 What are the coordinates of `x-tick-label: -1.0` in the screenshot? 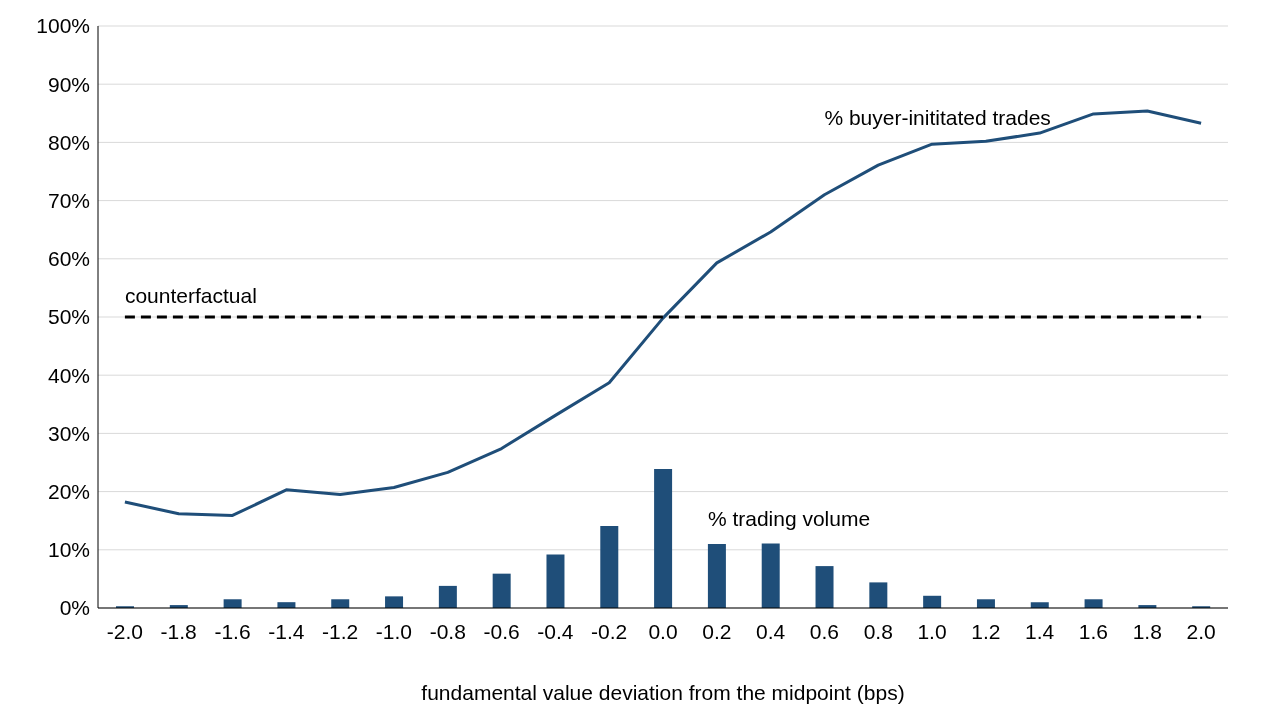 It's located at (394, 631).